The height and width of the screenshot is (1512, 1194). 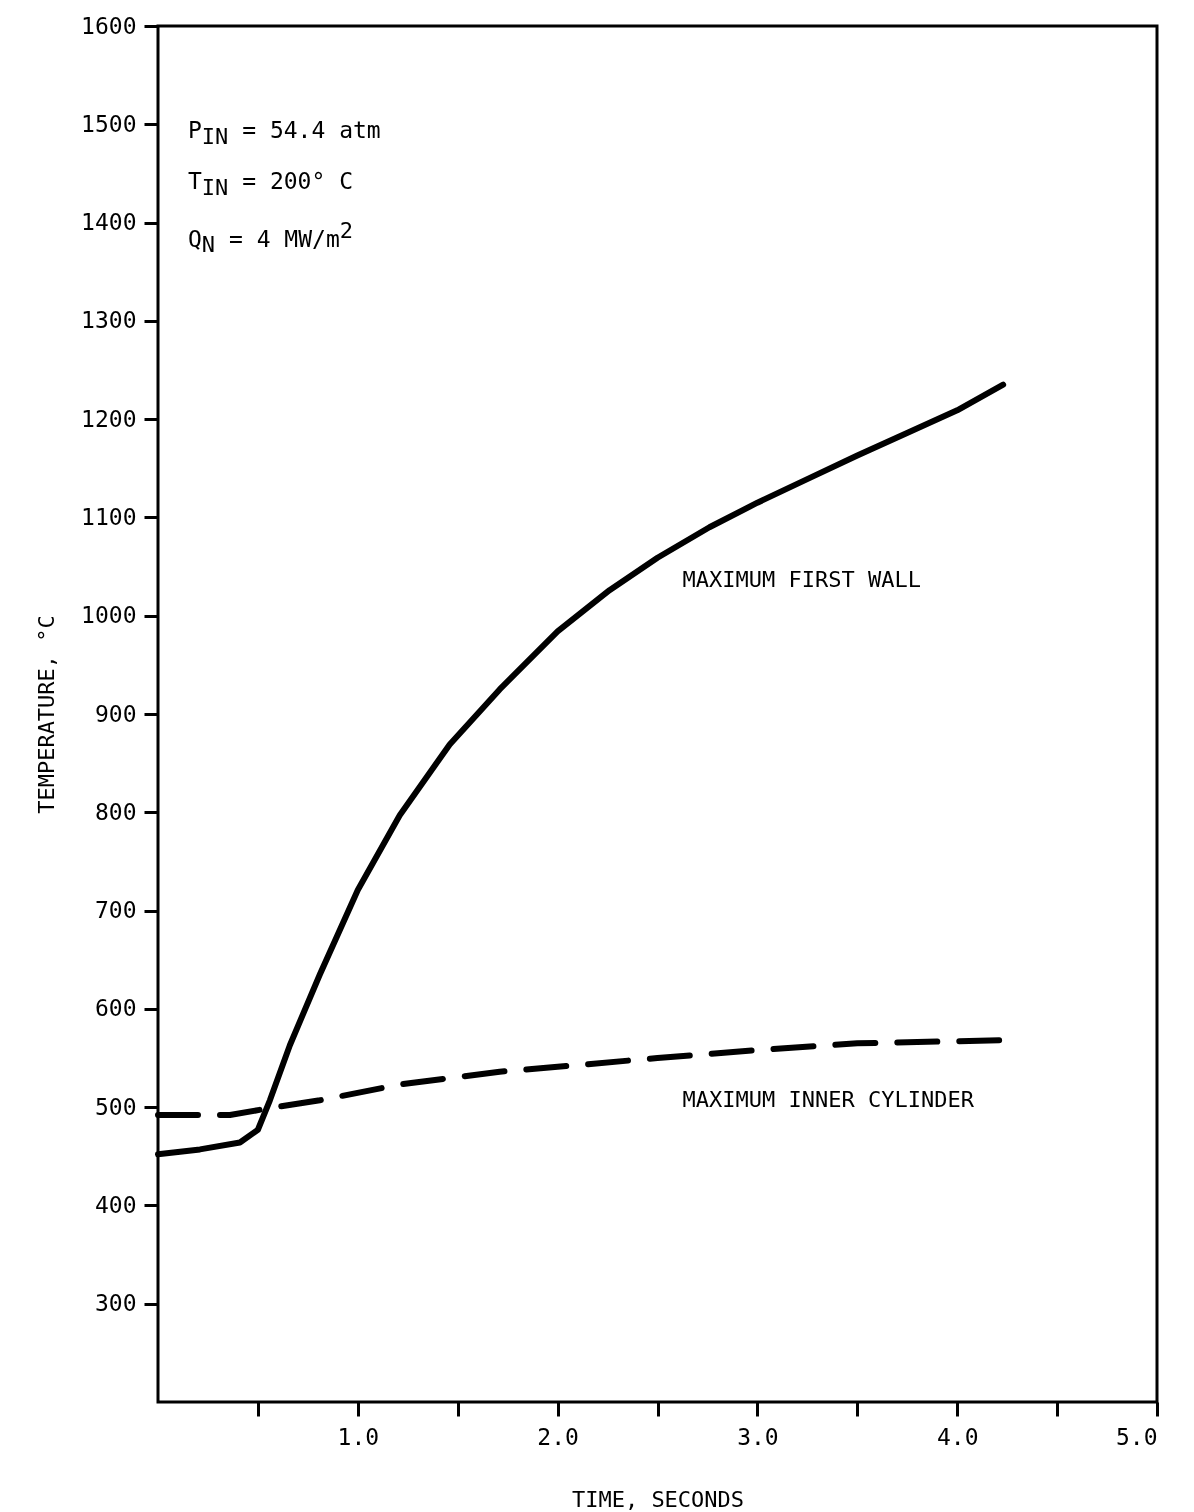 What do you see at coordinates (358, 1436) in the screenshot?
I see `x-tick-label: 1.0` at bounding box center [358, 1436].